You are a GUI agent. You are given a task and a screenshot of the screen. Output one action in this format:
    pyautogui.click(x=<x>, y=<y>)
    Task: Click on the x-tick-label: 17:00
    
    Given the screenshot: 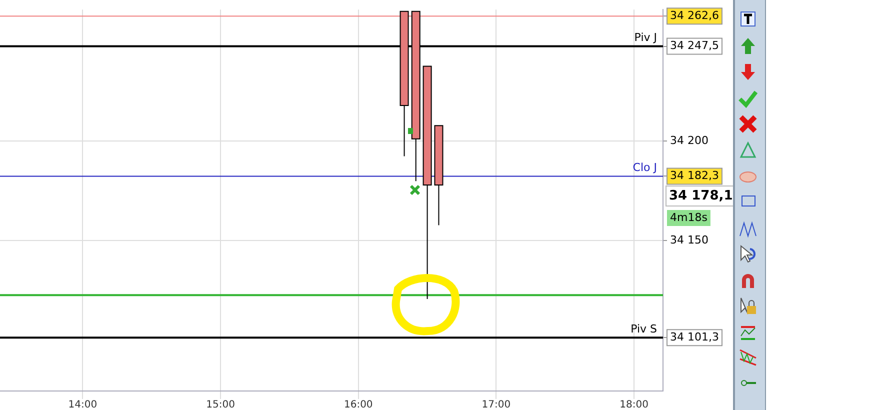 What is the action you would take?
    pyautogui.click(x=496, y=405)
    